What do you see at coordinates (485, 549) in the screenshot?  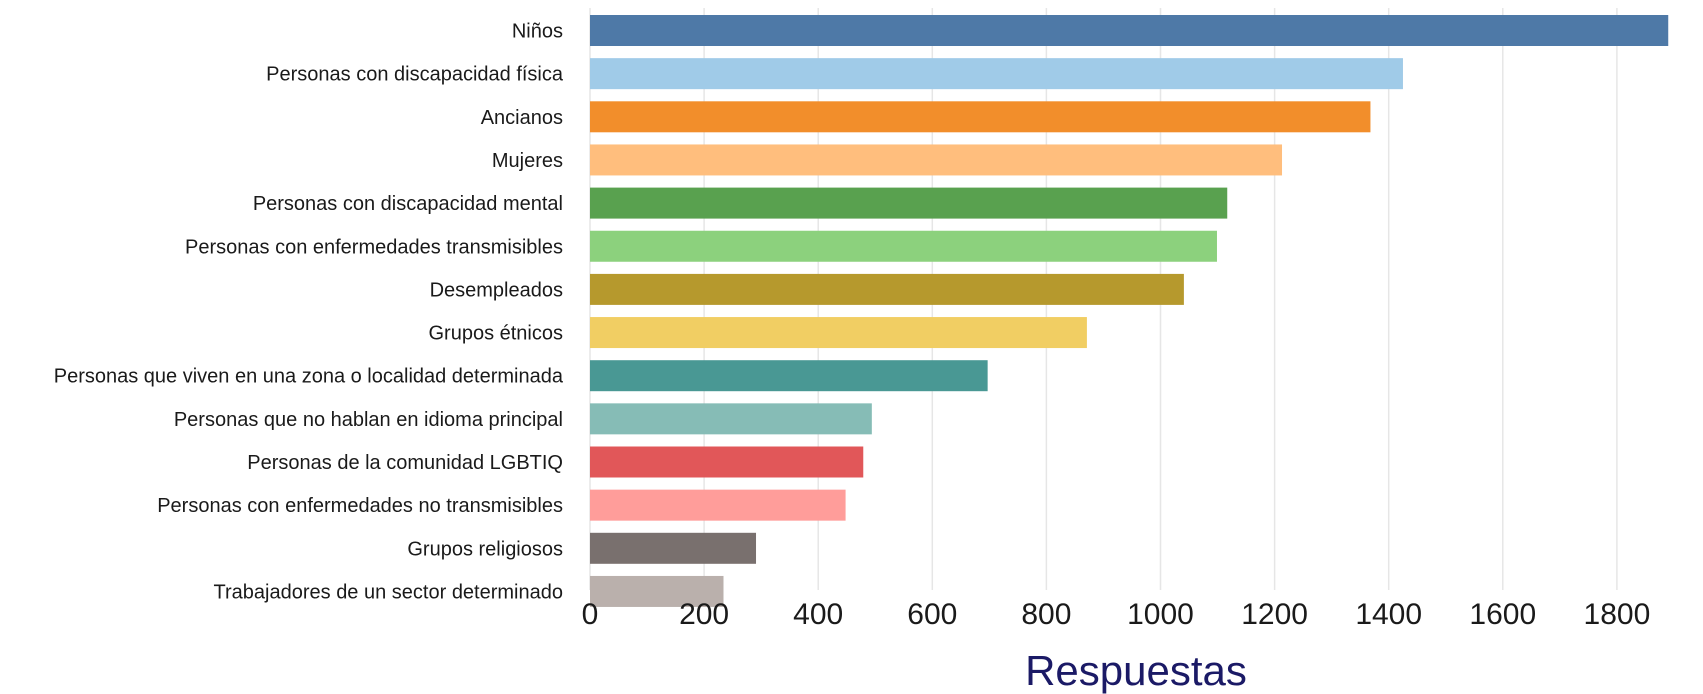 I see `category-label: Grupos religiosos` at bounding box center [485, 549].